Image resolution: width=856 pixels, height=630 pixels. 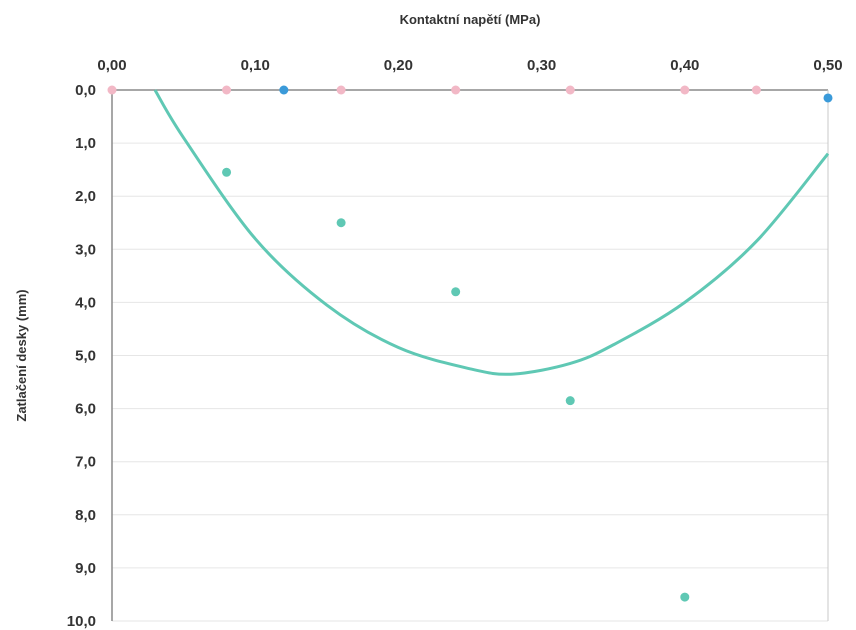 What do you see at coordinates (85, 462) in the screenshot?
I see `y-tick-label: 7,0` at bounding box center [85, 462].